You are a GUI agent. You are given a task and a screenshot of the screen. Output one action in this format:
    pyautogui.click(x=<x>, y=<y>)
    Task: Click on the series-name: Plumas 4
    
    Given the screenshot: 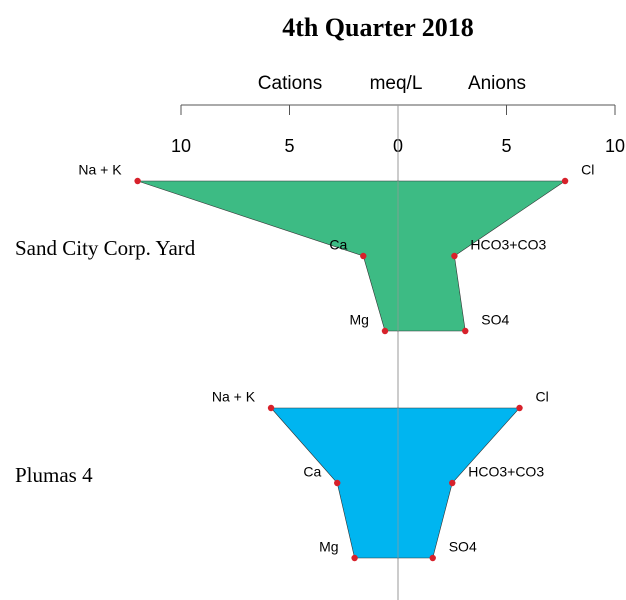 What is the action you would take?
    pyautogui.click(x=54, y=475)
    